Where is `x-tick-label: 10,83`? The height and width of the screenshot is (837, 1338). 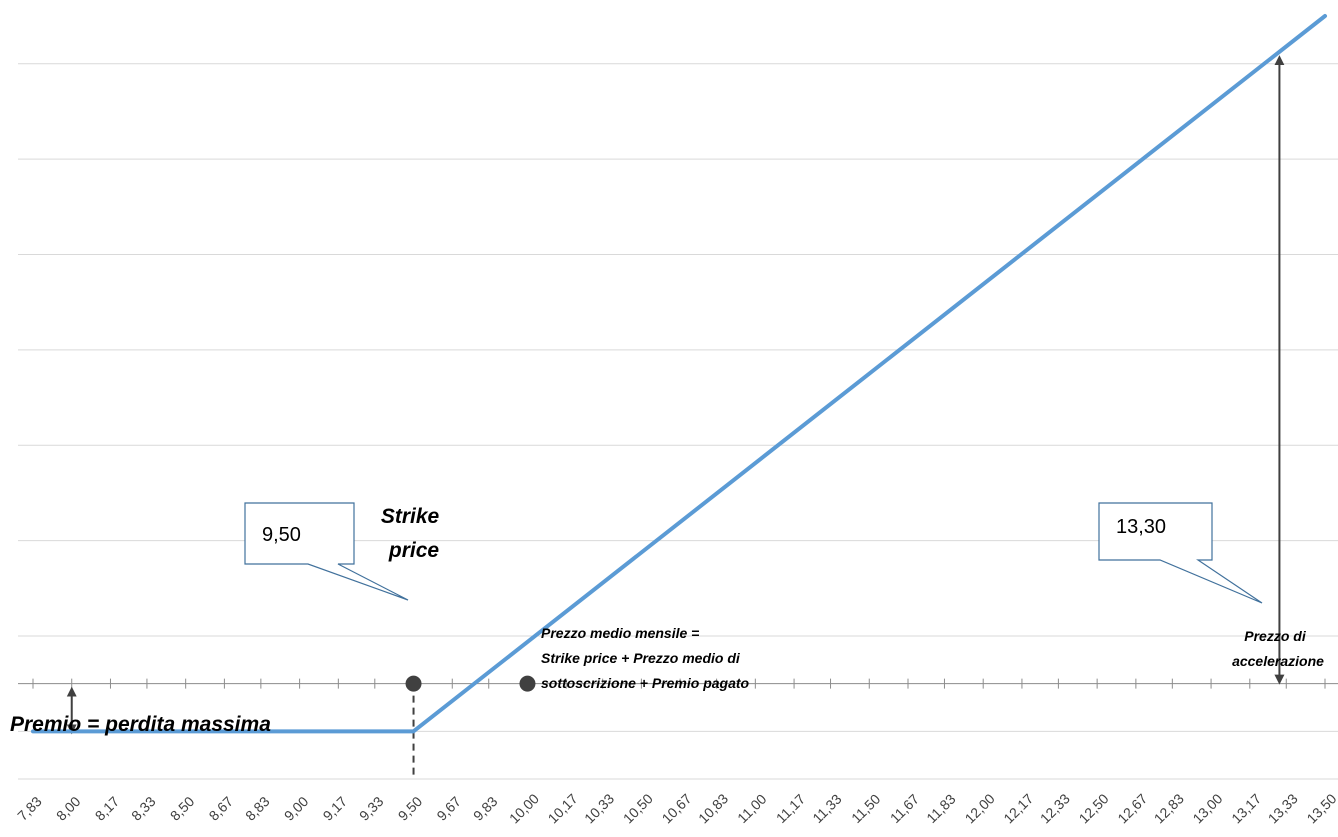
x-tick-label: 10,83 is located at coordinates (713, 808).